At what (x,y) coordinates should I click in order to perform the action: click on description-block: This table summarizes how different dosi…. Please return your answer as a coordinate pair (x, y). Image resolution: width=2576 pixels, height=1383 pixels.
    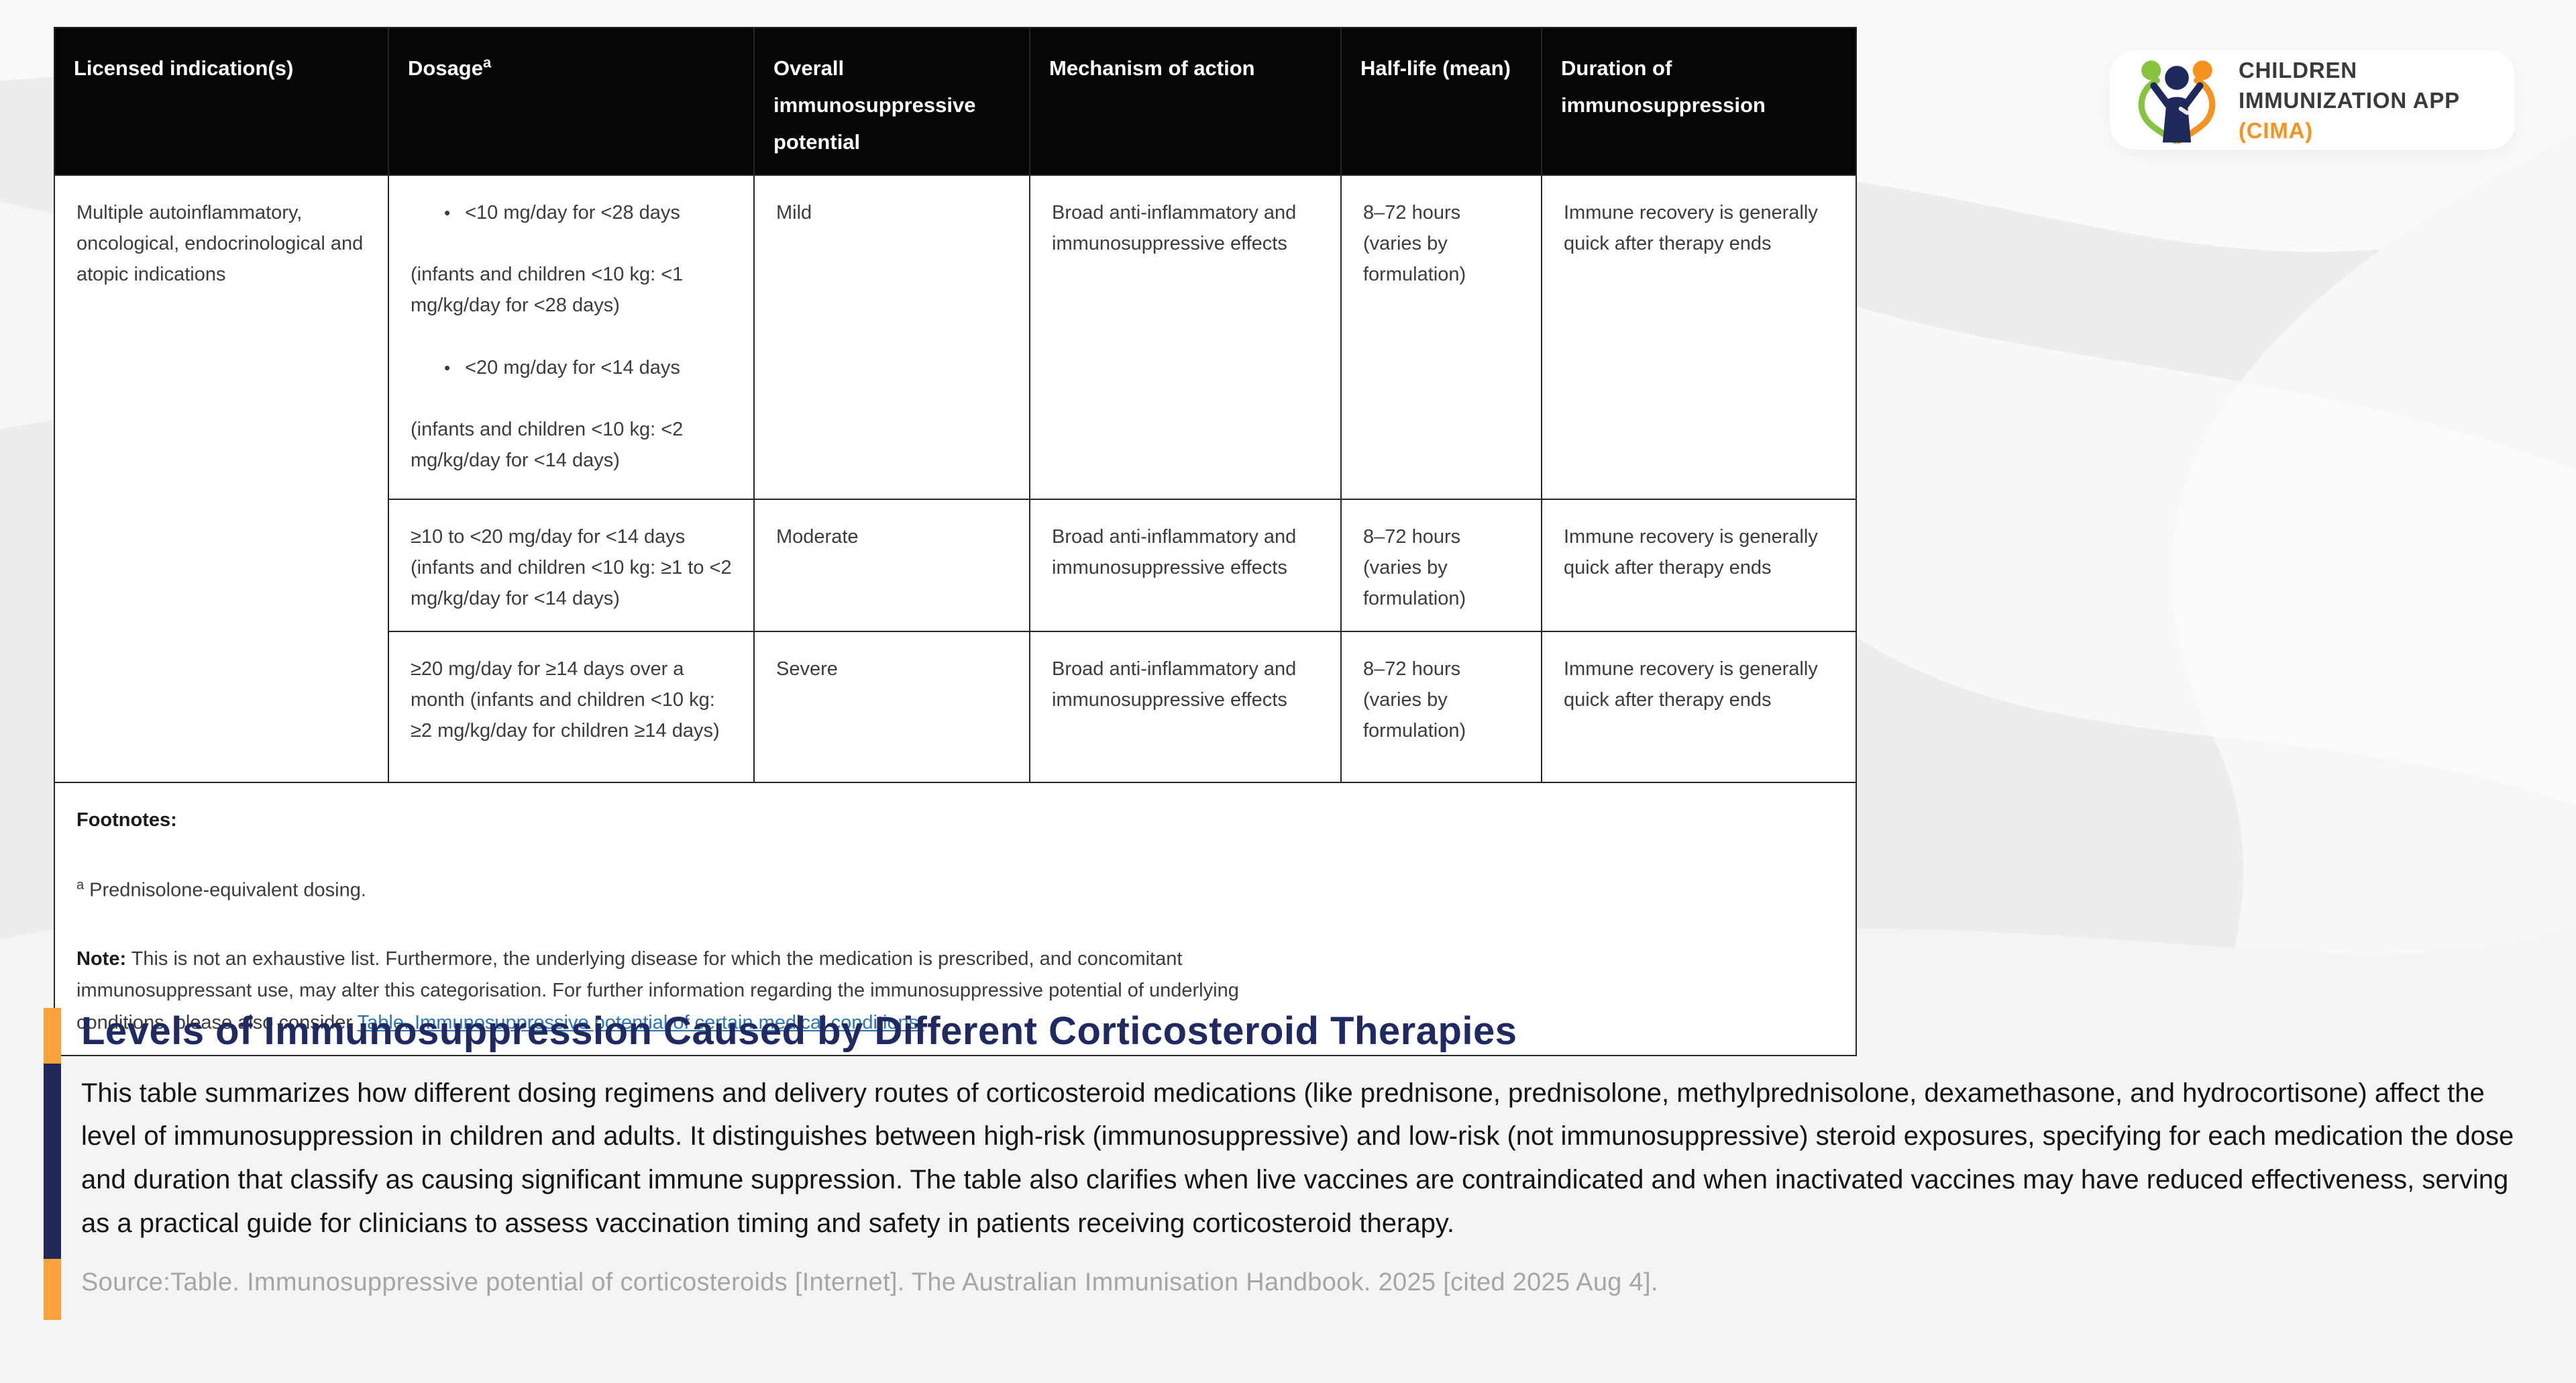
    Looking at the image, I should click on (1295, 1161).